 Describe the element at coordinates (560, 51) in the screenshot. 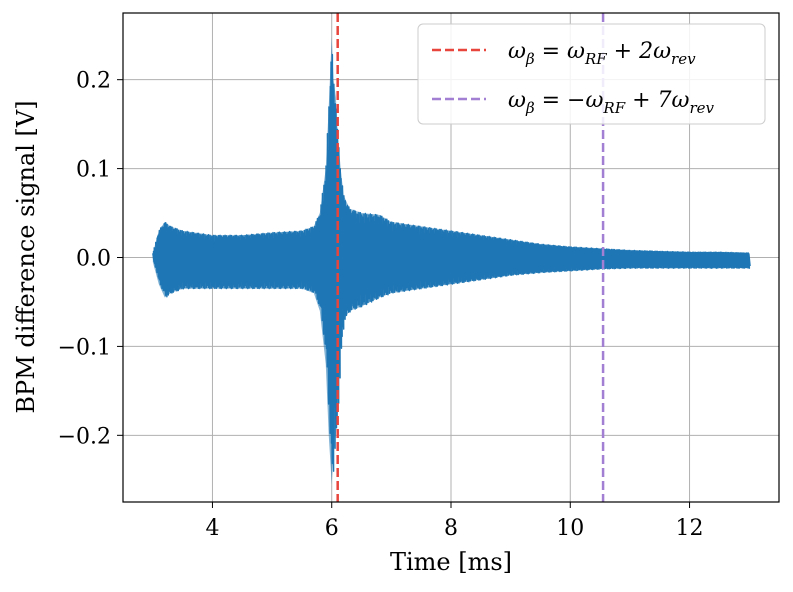

I see `legend-text: = ω` at that location.